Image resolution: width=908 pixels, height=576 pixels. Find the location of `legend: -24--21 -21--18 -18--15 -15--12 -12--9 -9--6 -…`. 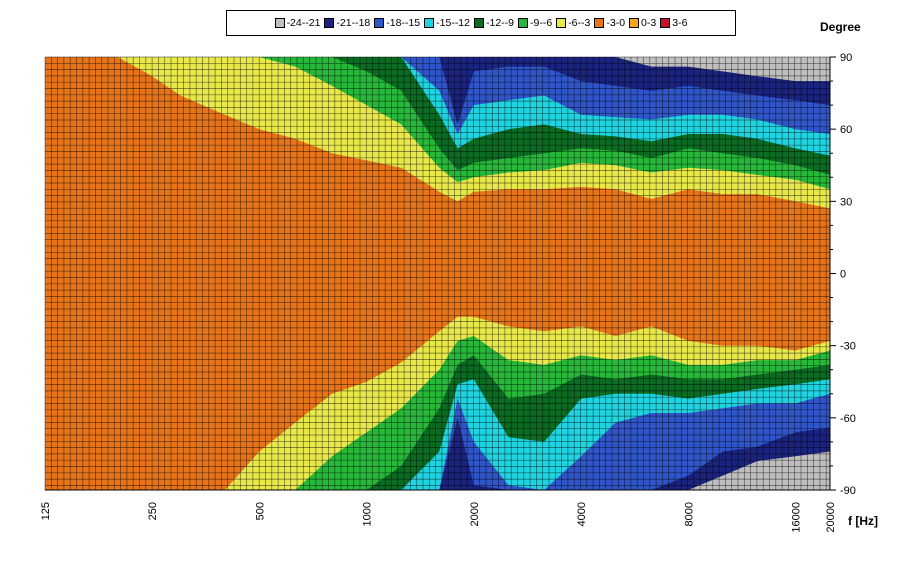

legend: -24--21 -21--18 -18--15 -15--12 -12--9 -9--6 -… is located at coordinates (481, 23).